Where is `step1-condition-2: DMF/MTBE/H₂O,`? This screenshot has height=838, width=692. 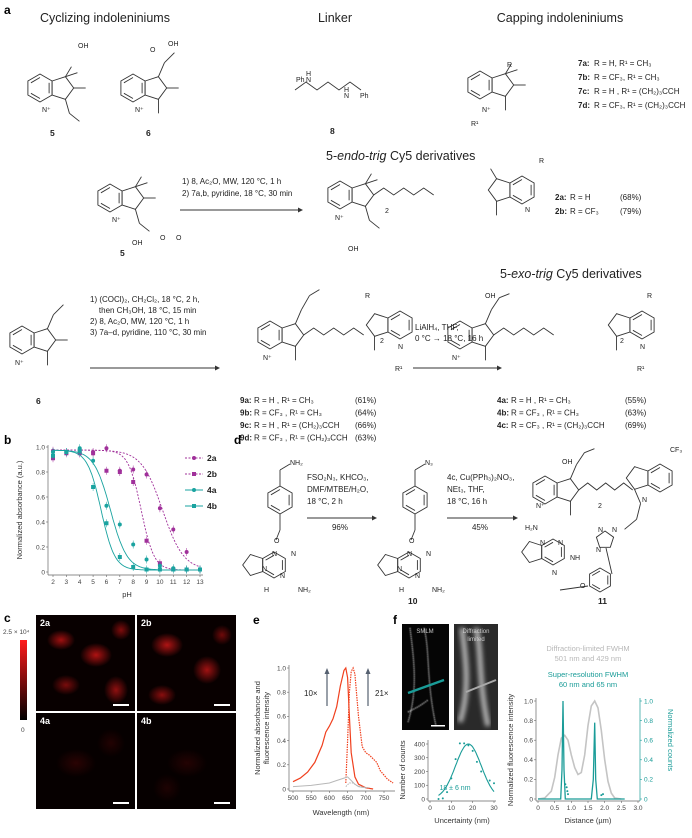
step1-condition-2: DMF/MTBE/H₂O, is located at coordinates (337, 489).